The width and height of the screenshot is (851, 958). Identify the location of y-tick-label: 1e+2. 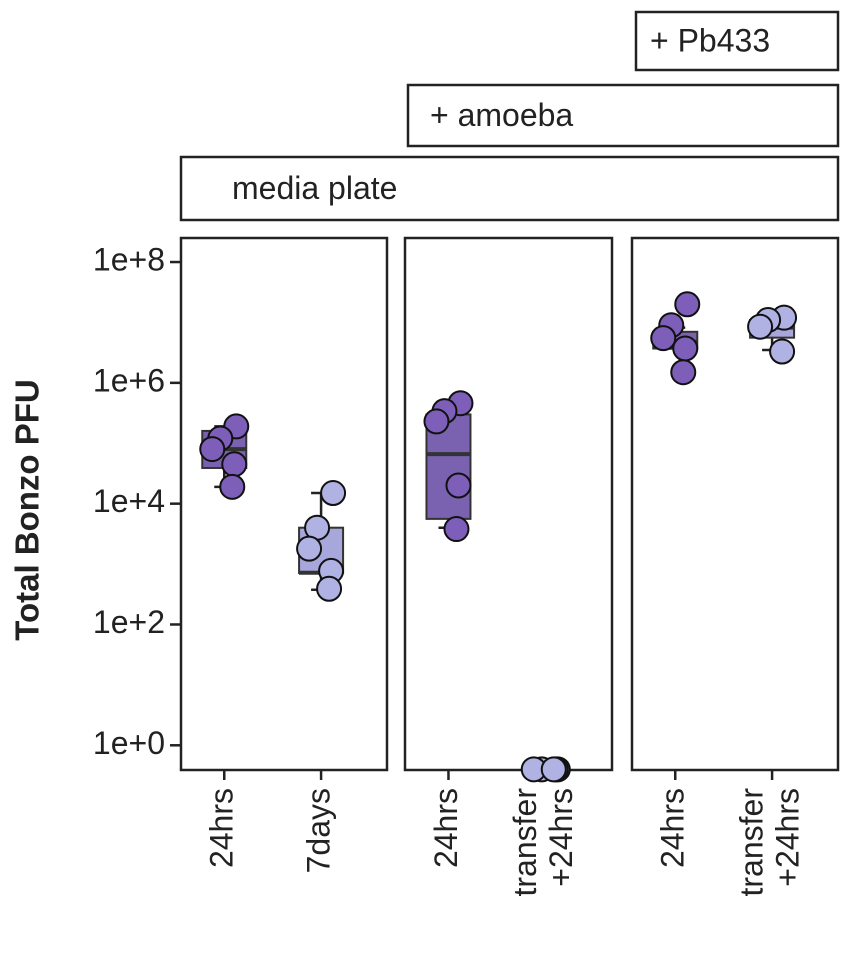
(129, 622).